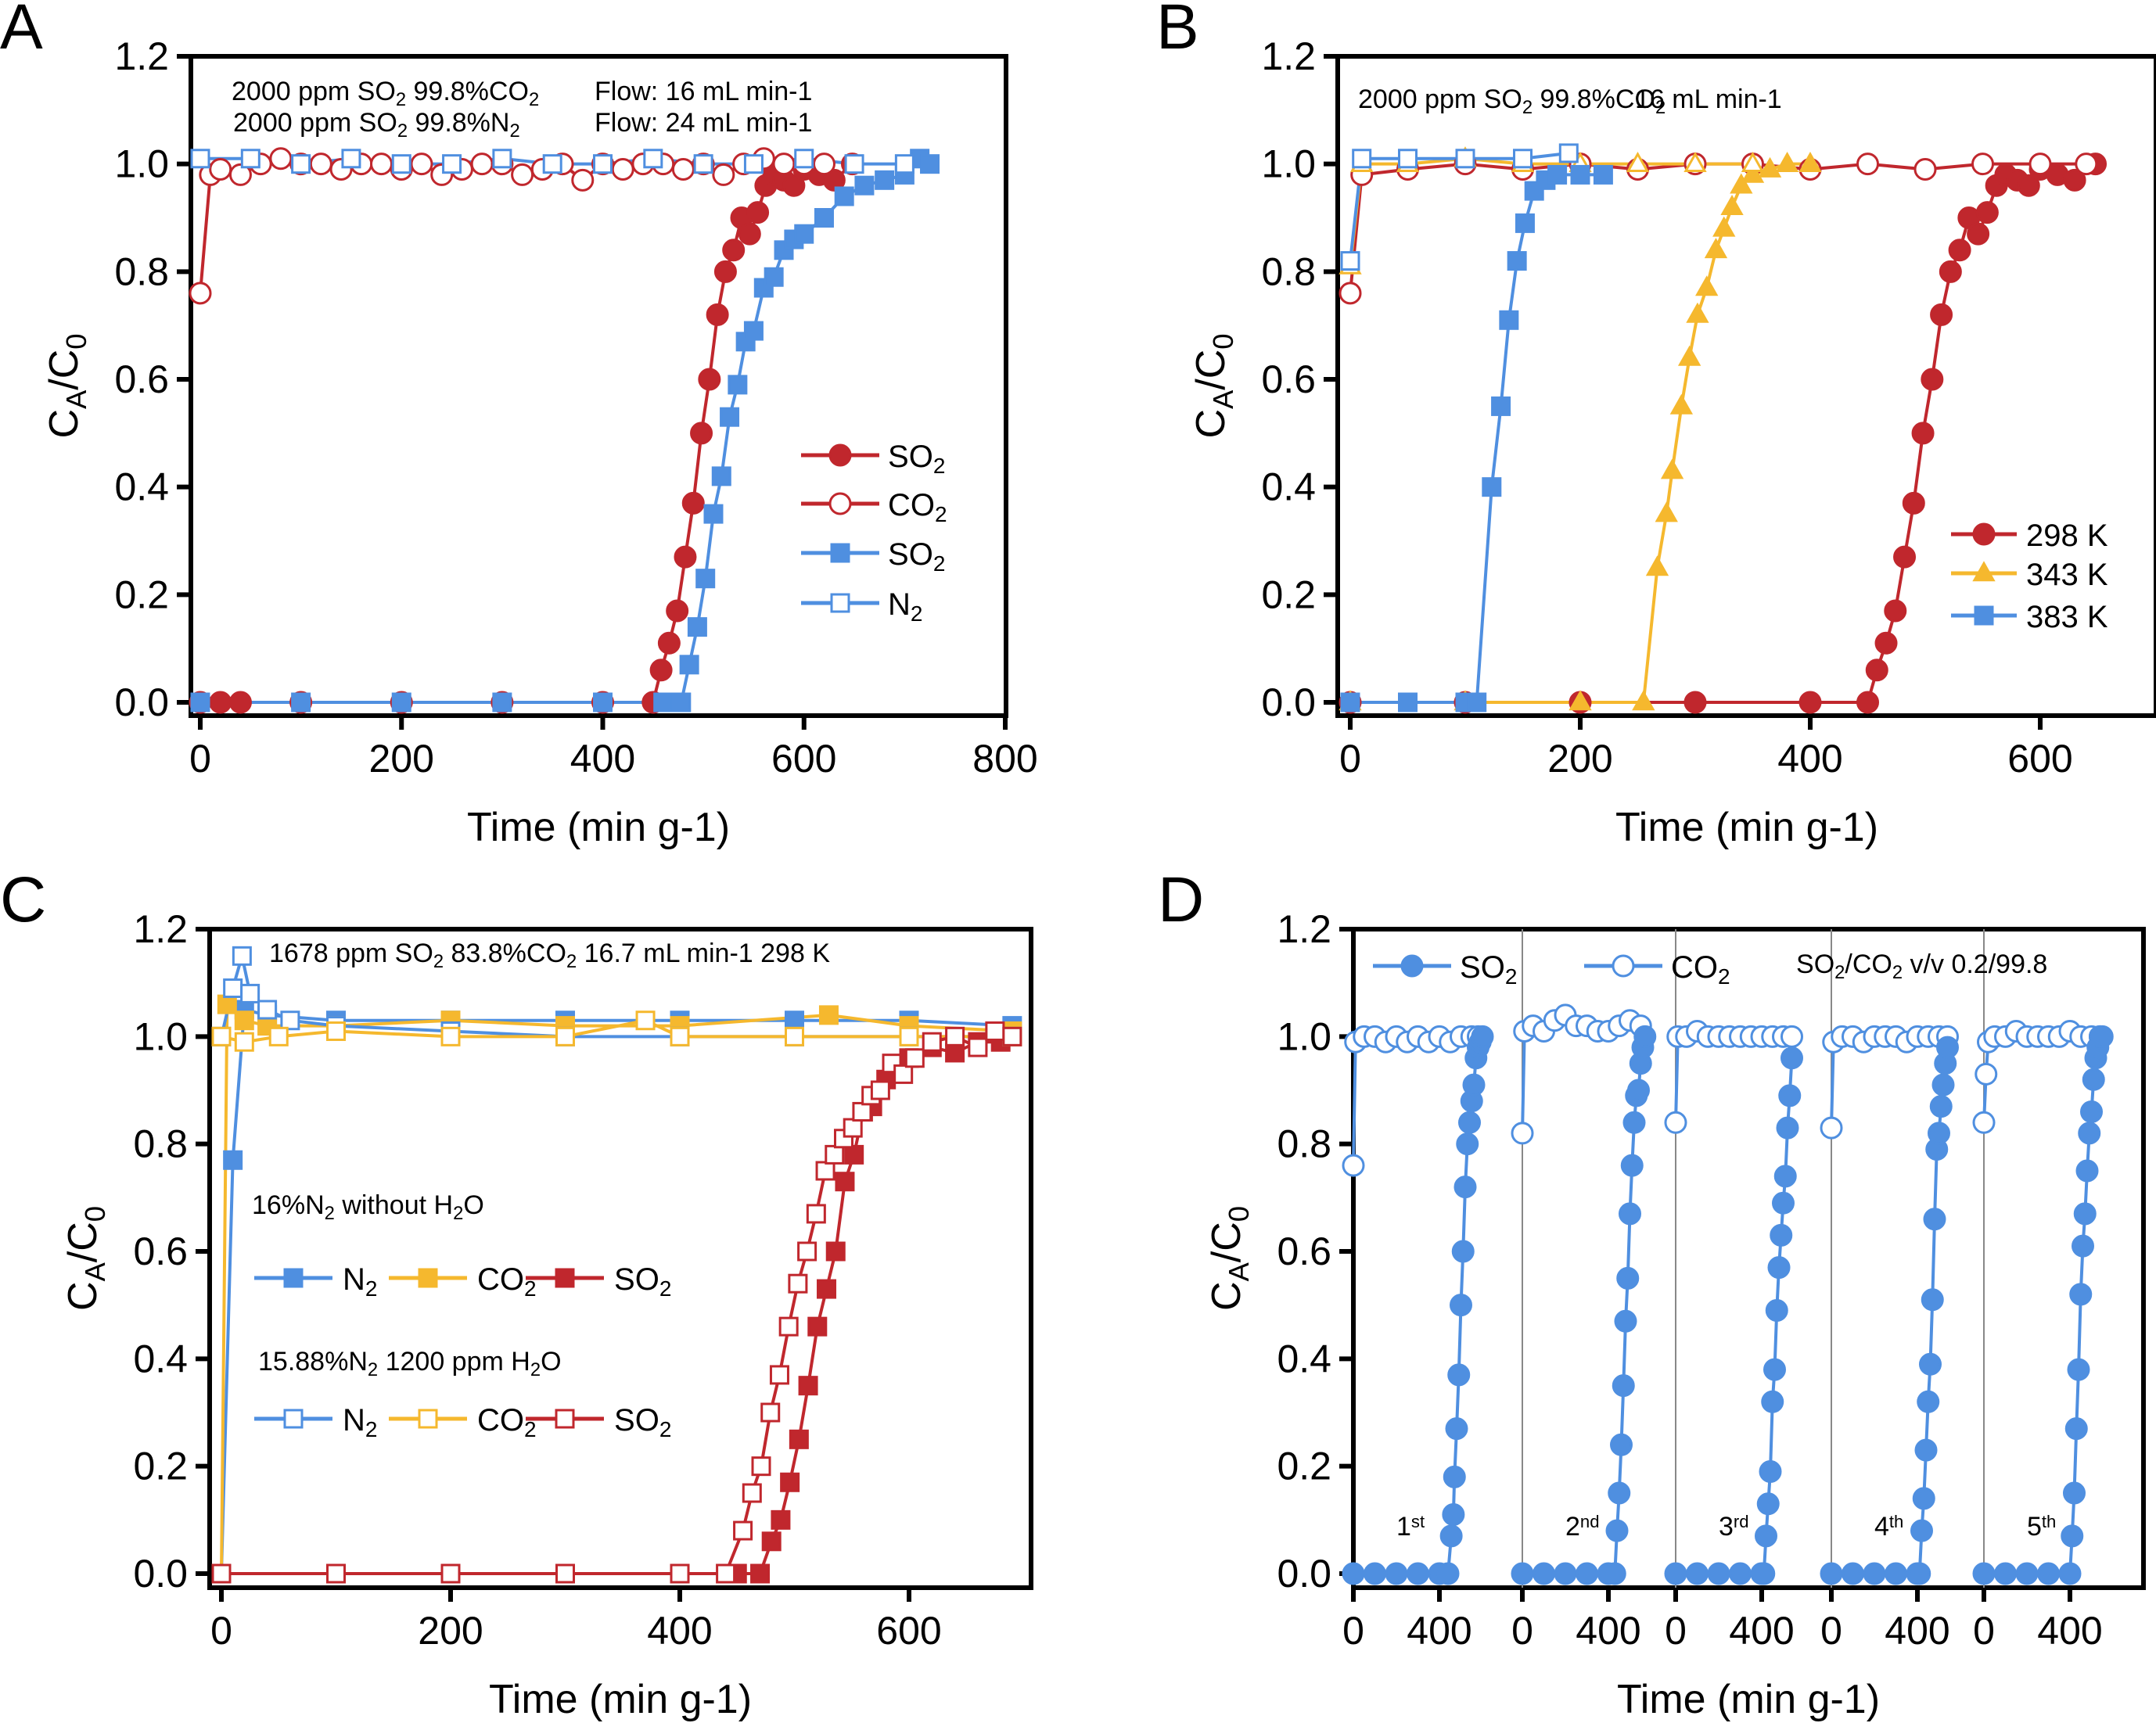  What do you see at coordinates (360, 1422) in the screenshot?
I see `legend-label: N2` at bounding box center [360, 1422].